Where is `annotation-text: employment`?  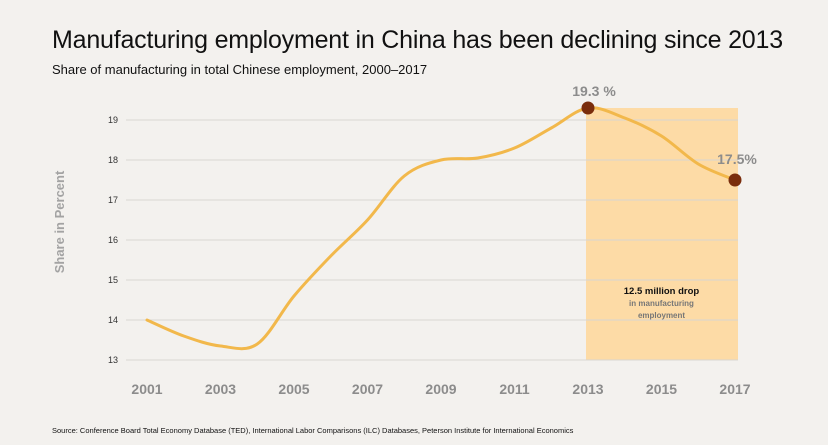
annotation-text: employment is located at coordinates (661, 315).